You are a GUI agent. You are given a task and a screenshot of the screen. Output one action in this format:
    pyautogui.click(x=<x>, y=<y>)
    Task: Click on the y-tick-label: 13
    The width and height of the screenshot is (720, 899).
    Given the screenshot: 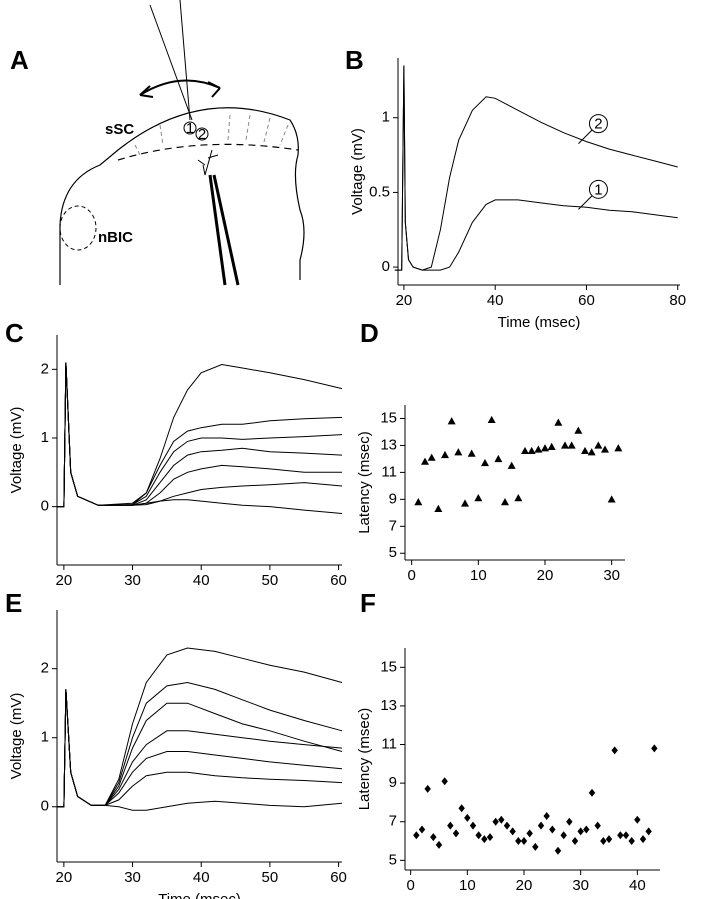 What is the action you would take?
    pyautogui.click(x=388, y=444)
    